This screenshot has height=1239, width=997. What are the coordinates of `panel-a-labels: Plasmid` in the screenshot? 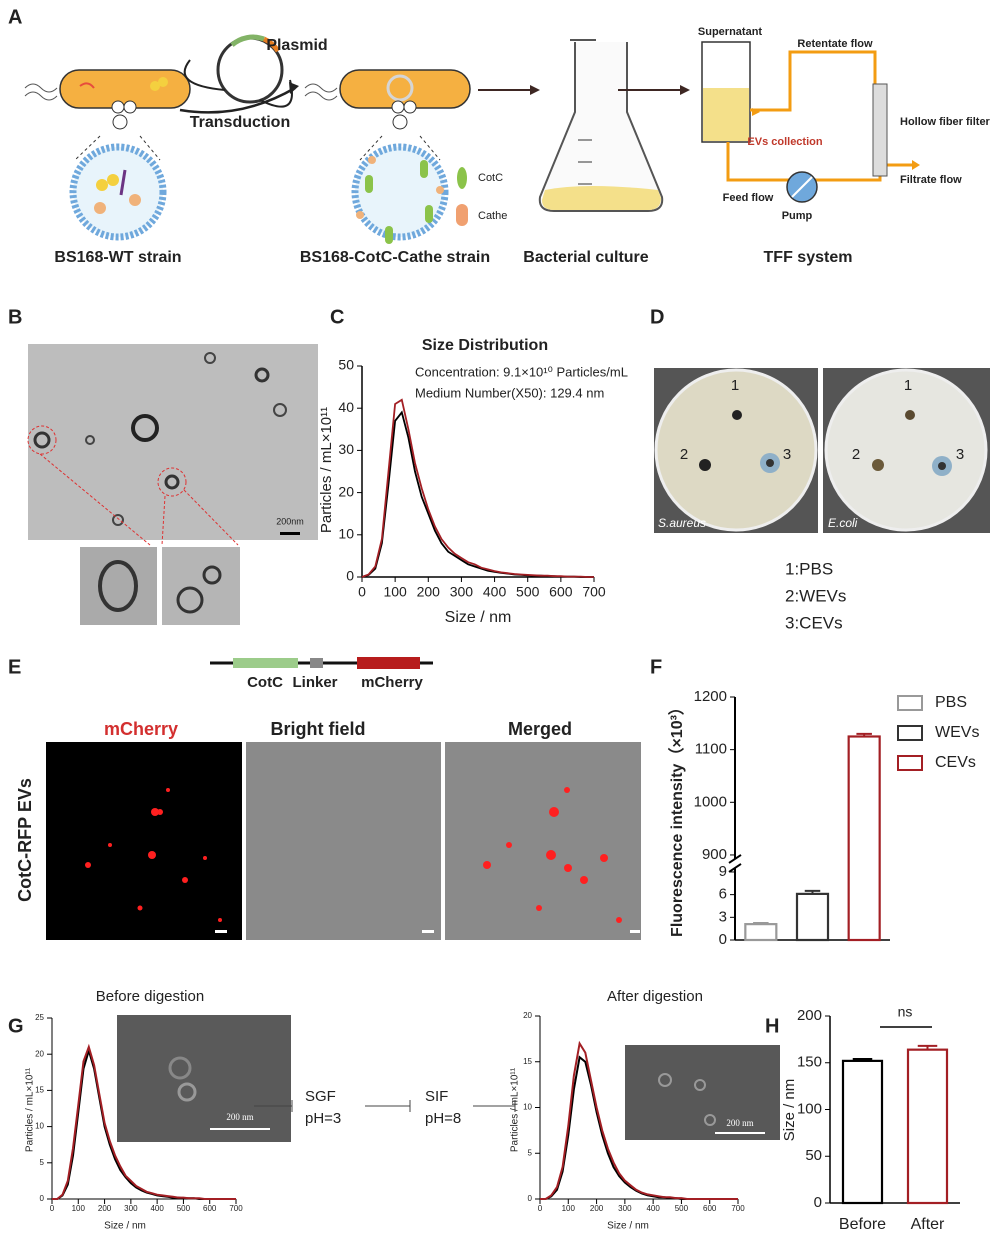 It's located at (296, 45).